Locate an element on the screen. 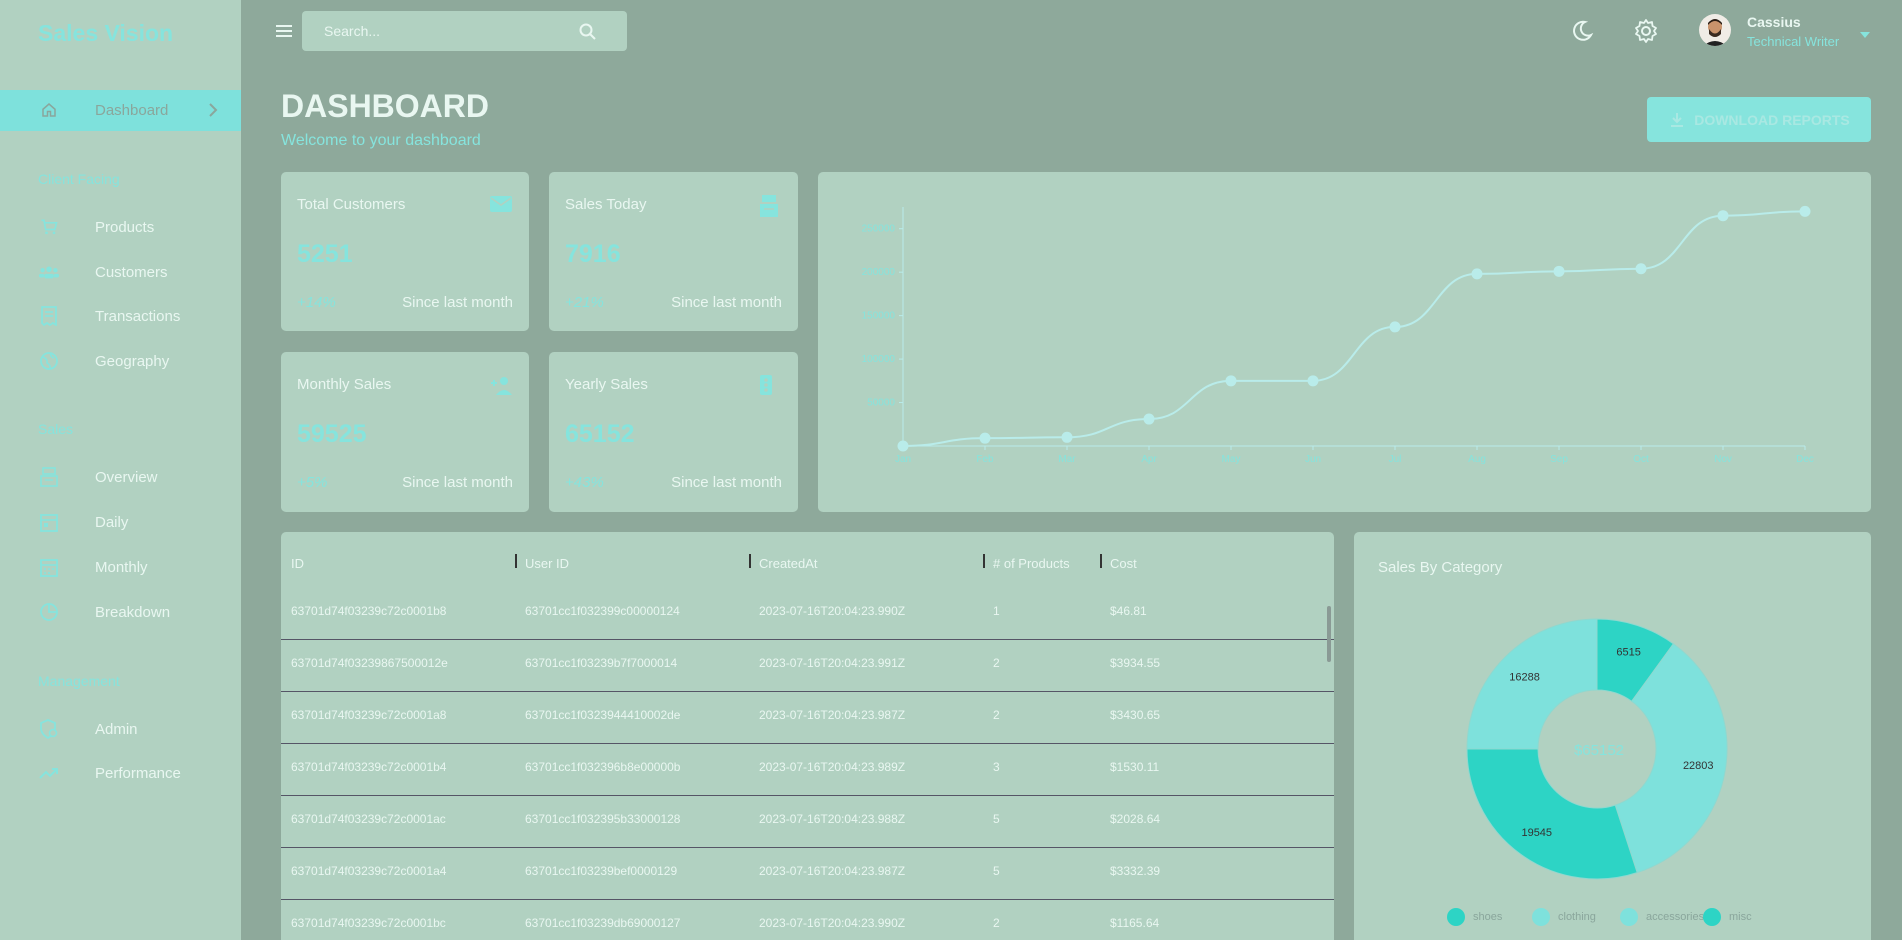 The height and width of the screenshot is (940, 1902). legend-label: accessories is located at coordinates (1675, 917).